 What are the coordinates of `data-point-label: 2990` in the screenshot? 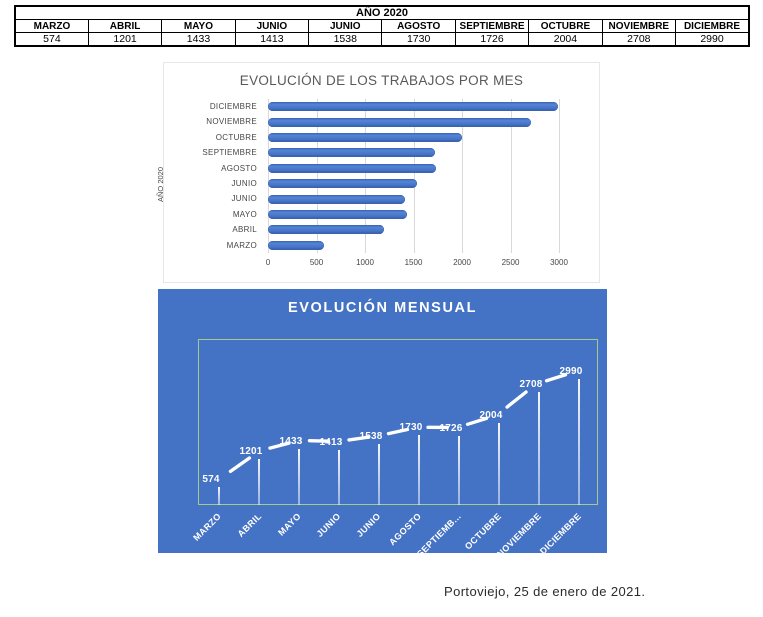 It's located at (571, 371).